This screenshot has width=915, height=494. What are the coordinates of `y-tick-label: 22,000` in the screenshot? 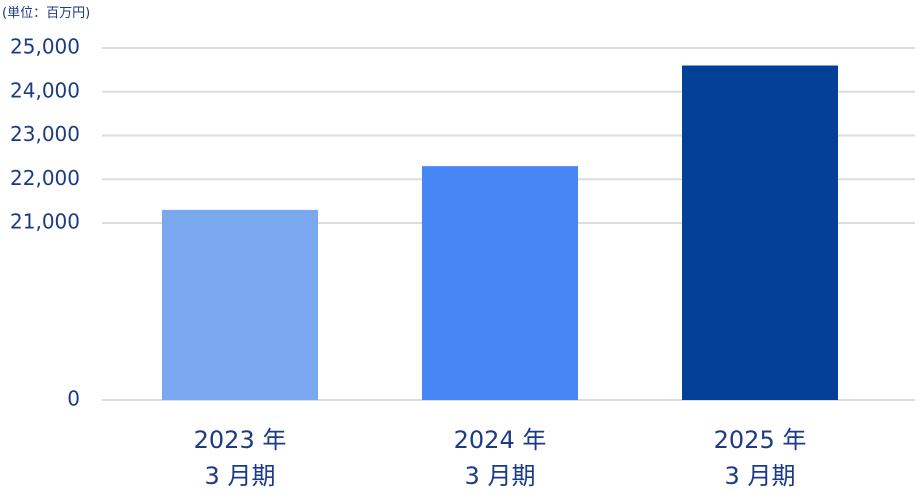 It's located at (45, 178).